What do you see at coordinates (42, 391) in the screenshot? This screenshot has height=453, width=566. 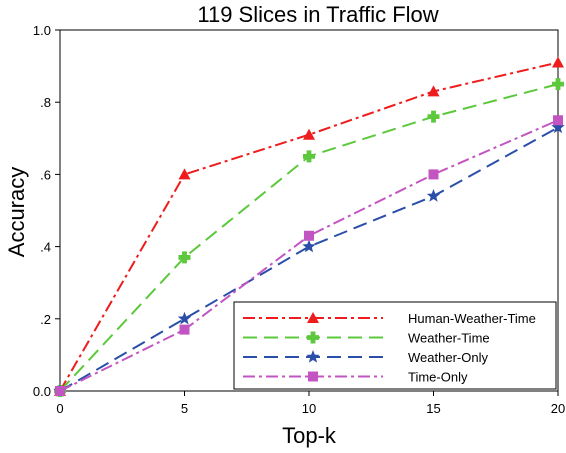 I see `y-tick-label: 0.0` at bounding box center [42, 391].